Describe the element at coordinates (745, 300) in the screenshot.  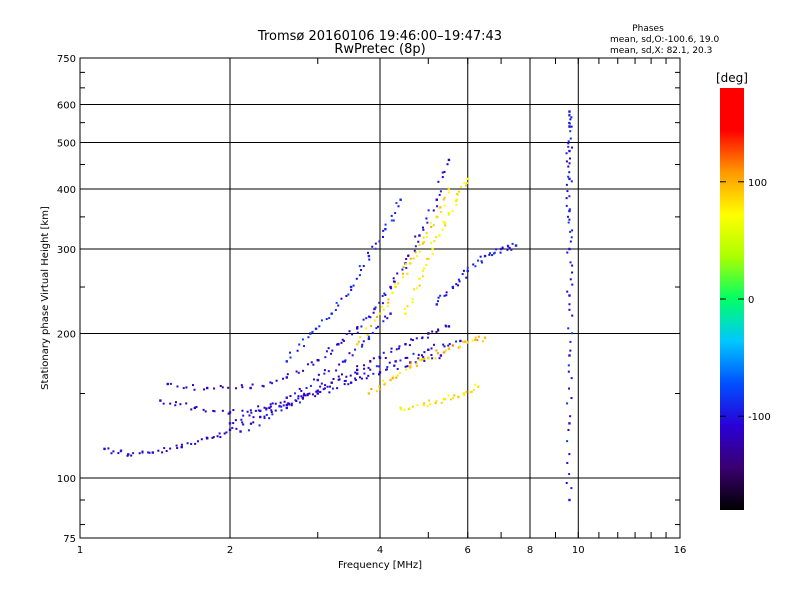
I see `colorbar-ticks: 100 0 -100` at that location.